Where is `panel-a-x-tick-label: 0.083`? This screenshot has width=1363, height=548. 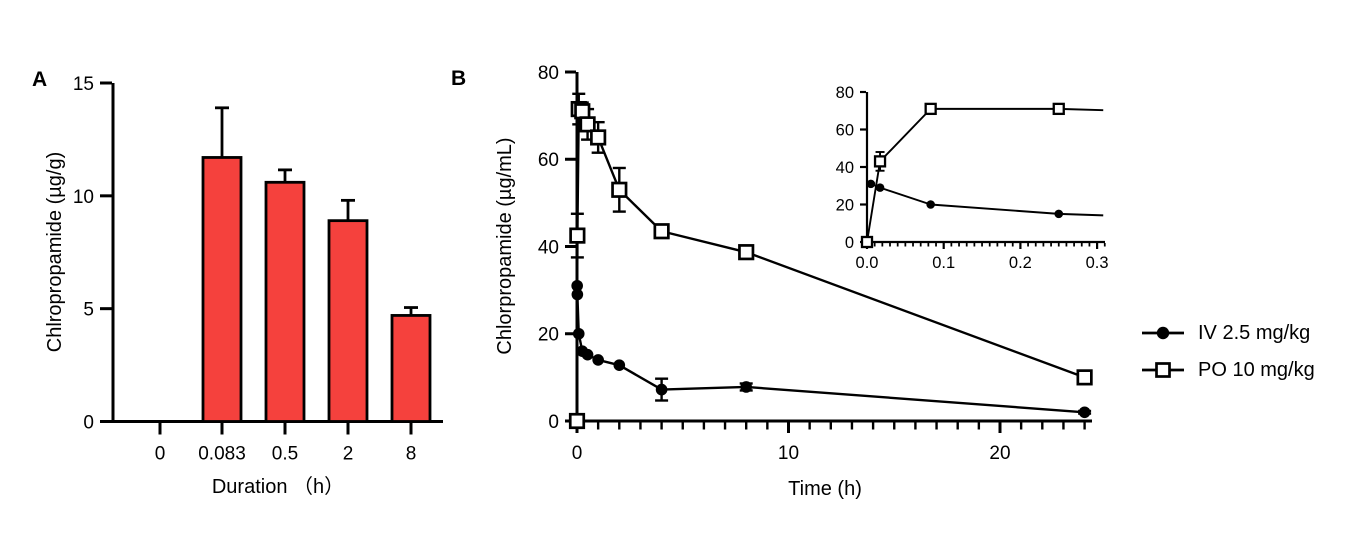 panel-a-x-tick-label: 0.083 is located at coordinates (222, 454).